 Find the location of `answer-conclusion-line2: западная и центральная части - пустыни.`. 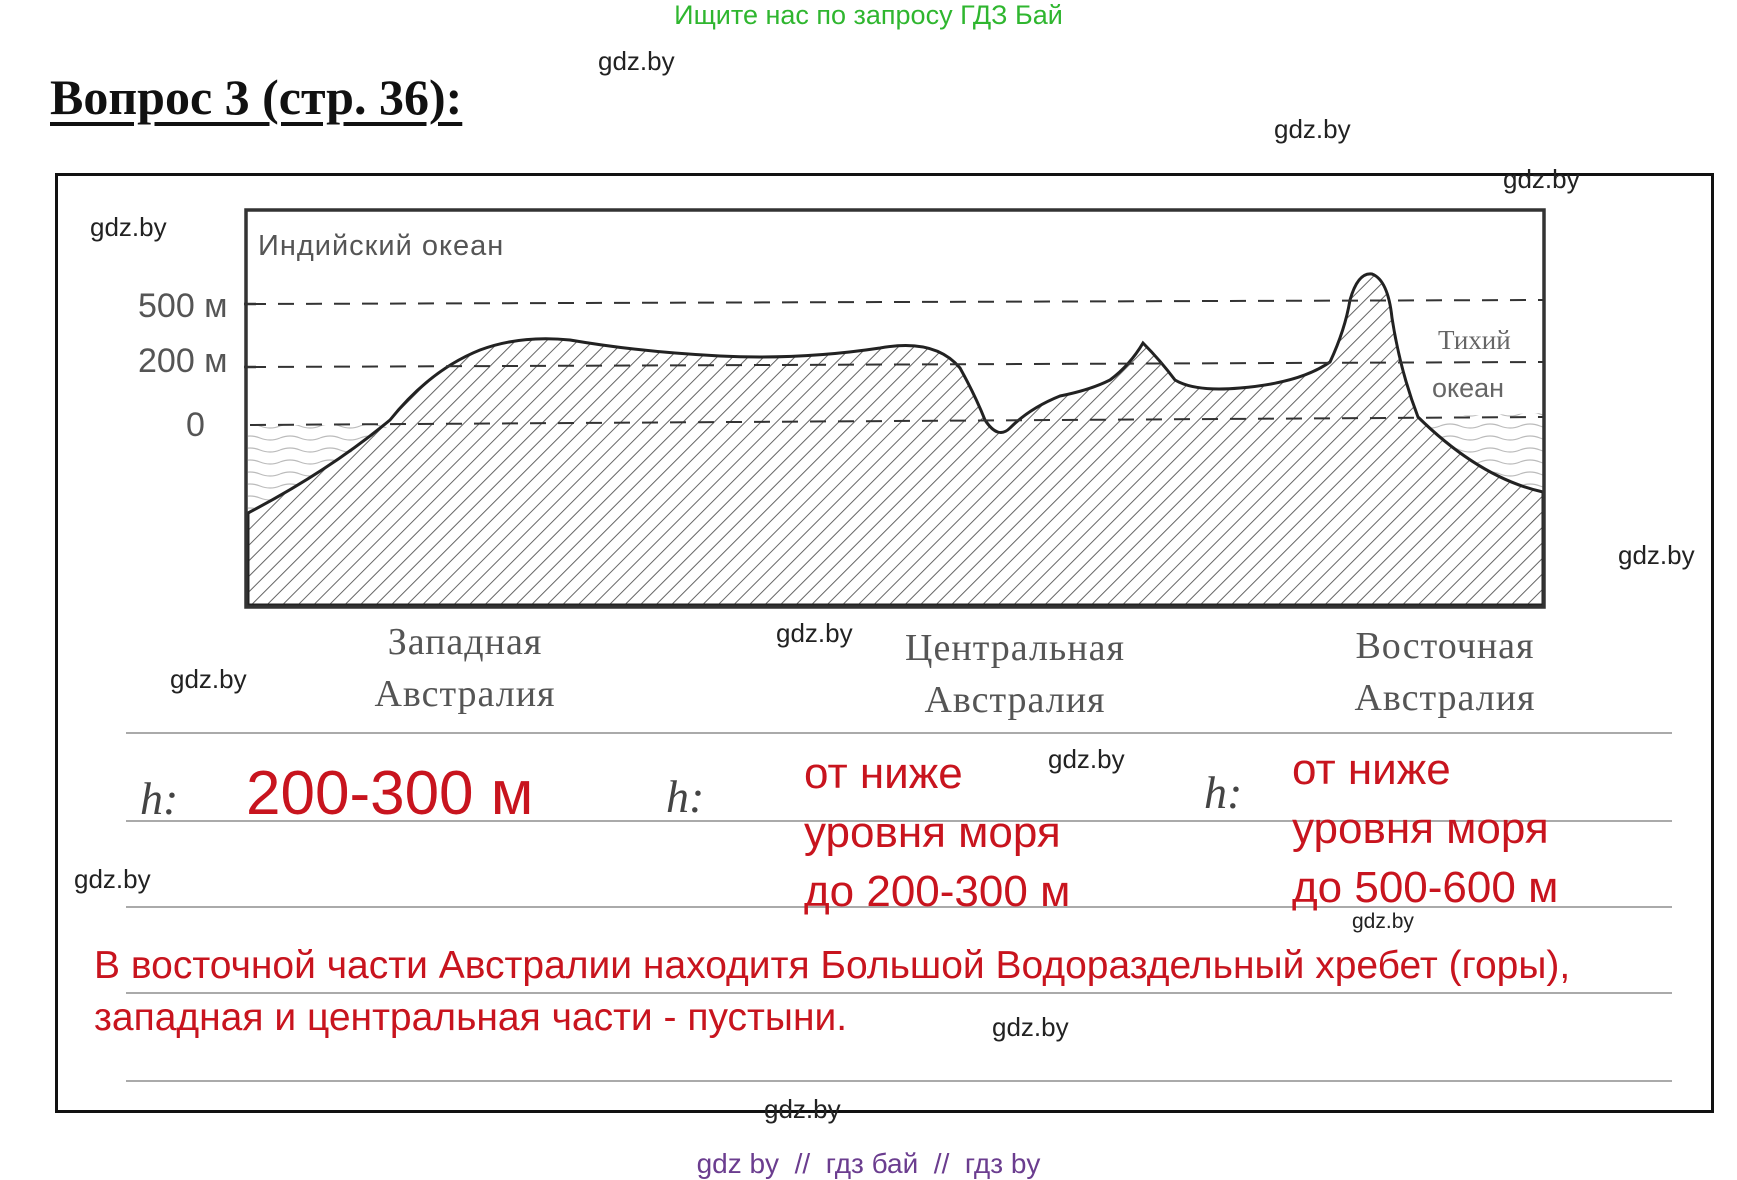

answer-conclusion-line2: западная и центральная части - пустыни. is located at coordinates (471, 1017).